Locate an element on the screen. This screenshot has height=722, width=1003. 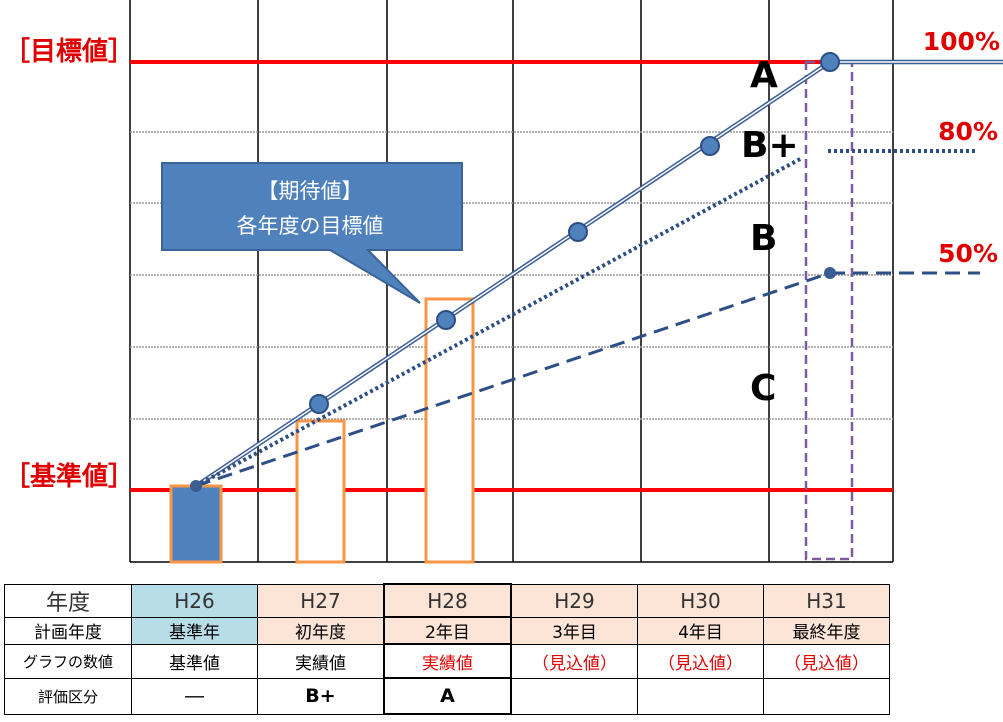
point-h30 is located at coordinates (710, 146).